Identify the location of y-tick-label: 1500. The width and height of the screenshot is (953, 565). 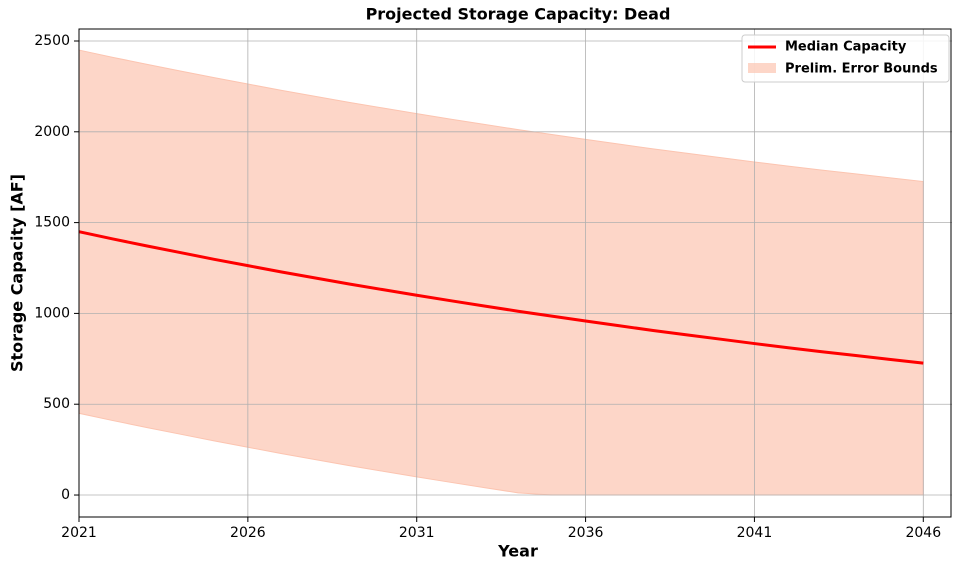
(52, 223).